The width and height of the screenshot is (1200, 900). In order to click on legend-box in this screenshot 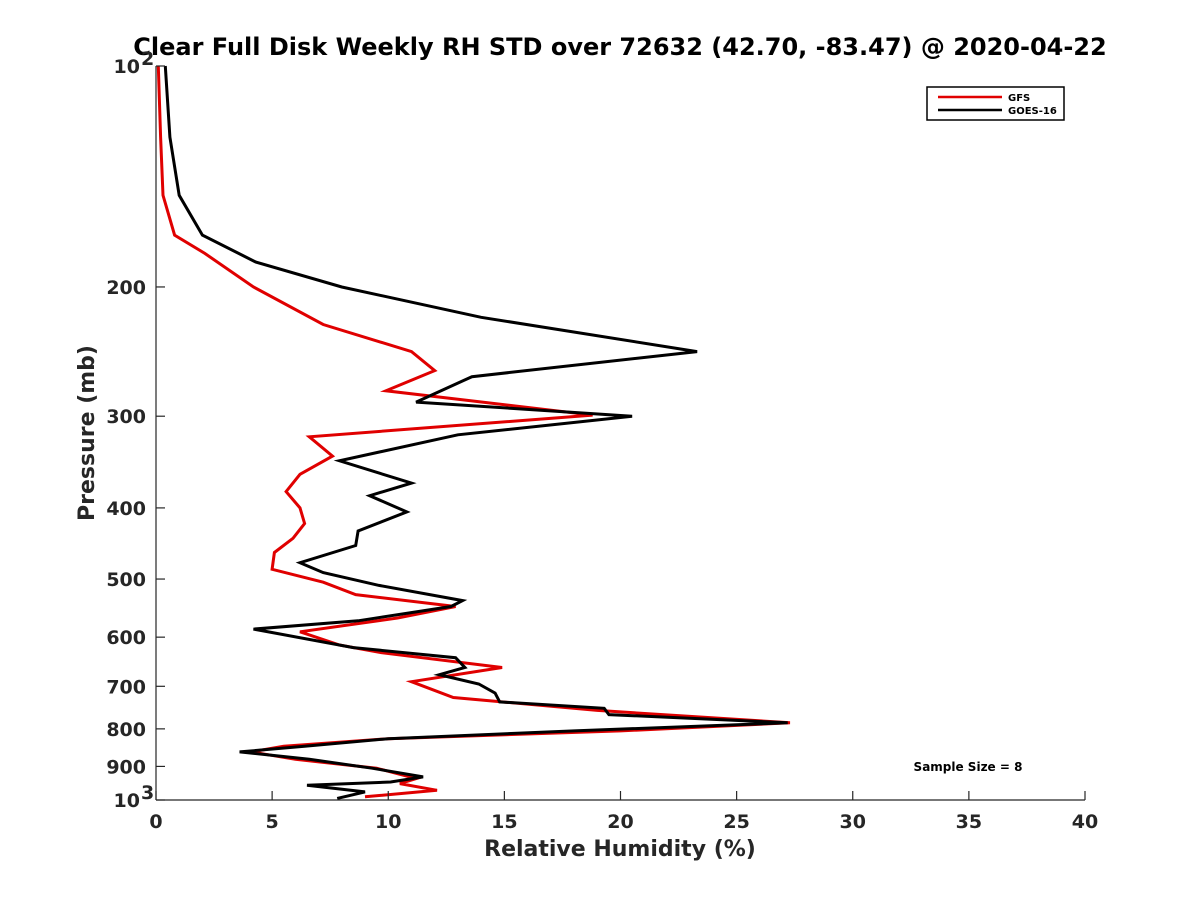, I will do `click(995, 103)`.